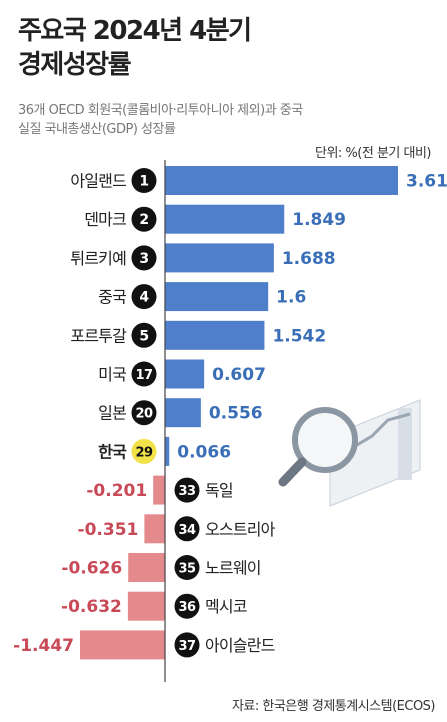  I want to click on value-label: 3.613, so click(426, 182).